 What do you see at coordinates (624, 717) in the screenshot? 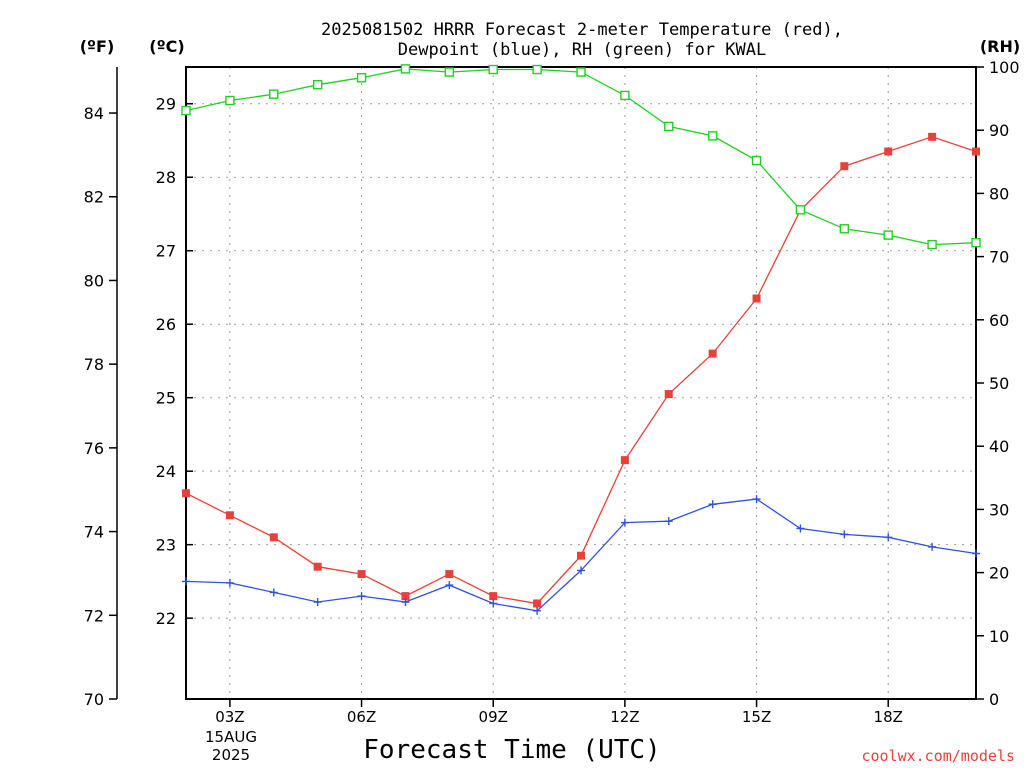
I see `x-tick-label: 12Z` at bounding box center [624, 717].